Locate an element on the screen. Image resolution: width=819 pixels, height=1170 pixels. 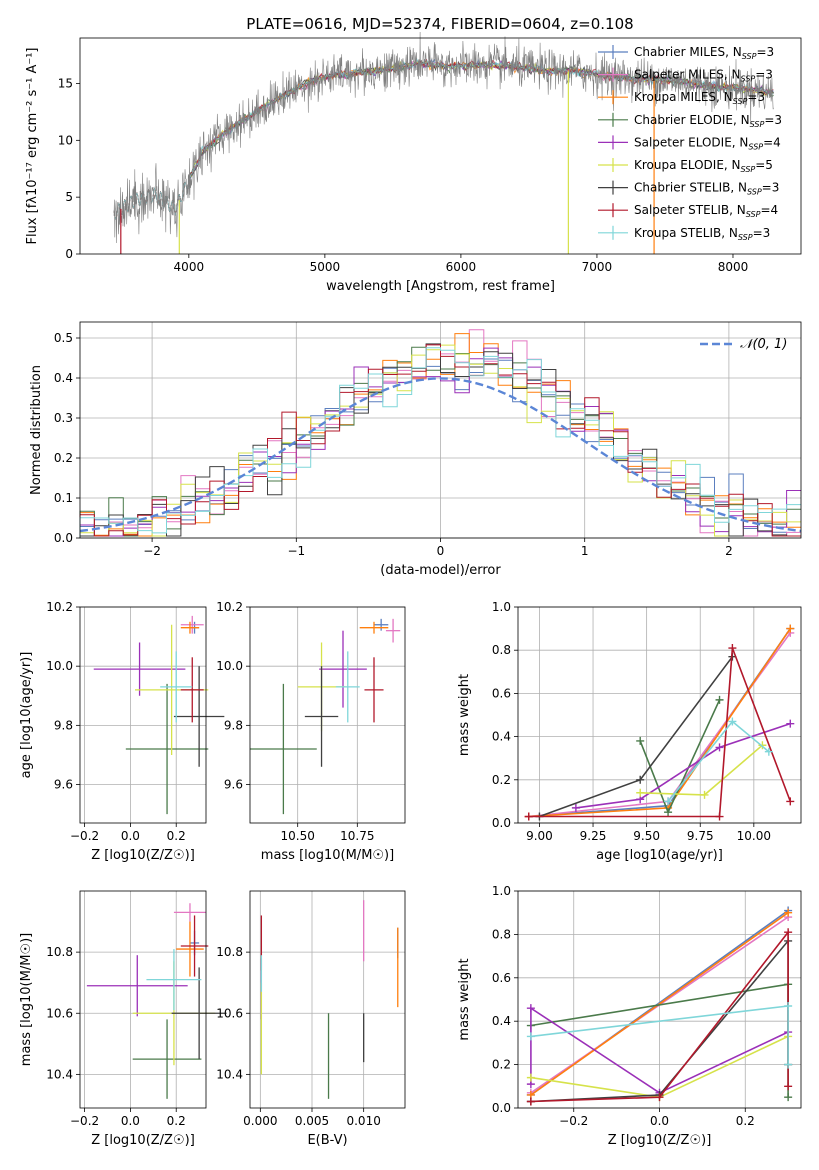
weight_vs_age-xlabel: age [log10(age/yr)] is located at coordinates (659, 855).